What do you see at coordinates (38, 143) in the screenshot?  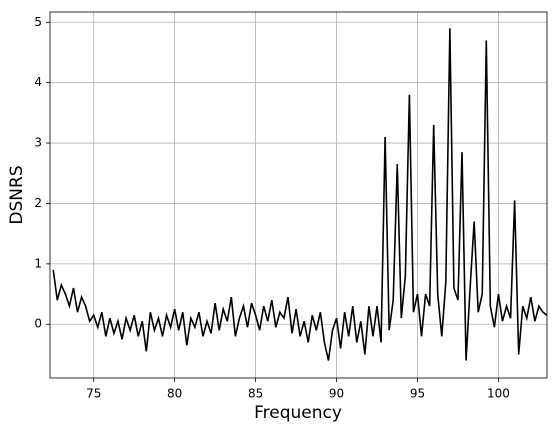 I see `y-tick-label: 3` at bounding box center [38, 143].